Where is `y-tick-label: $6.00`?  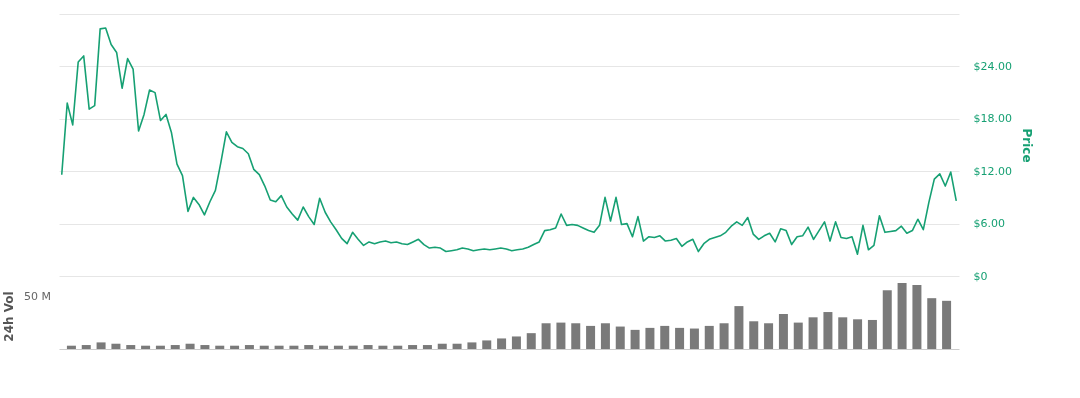 y-tick-label: $6.00 is located at coordinates (989, 224).